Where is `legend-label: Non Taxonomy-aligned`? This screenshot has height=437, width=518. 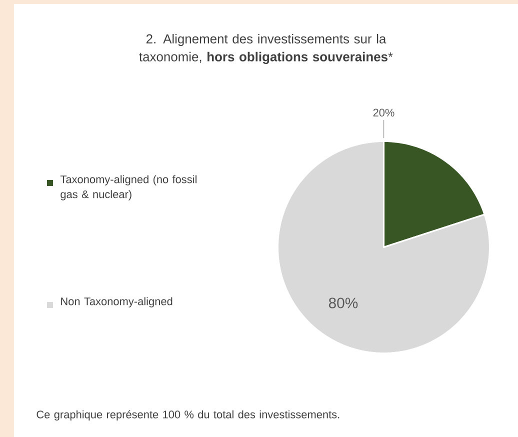 legend-label: Non Taxonomy-aligned is located at coordinates (116, 302).